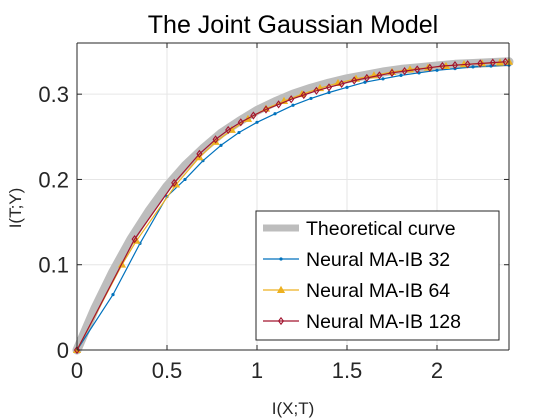 This screenshot has height=420, width=560. I want to click on legend-item-4: Neural MA-IB 128, so click(362, 322).